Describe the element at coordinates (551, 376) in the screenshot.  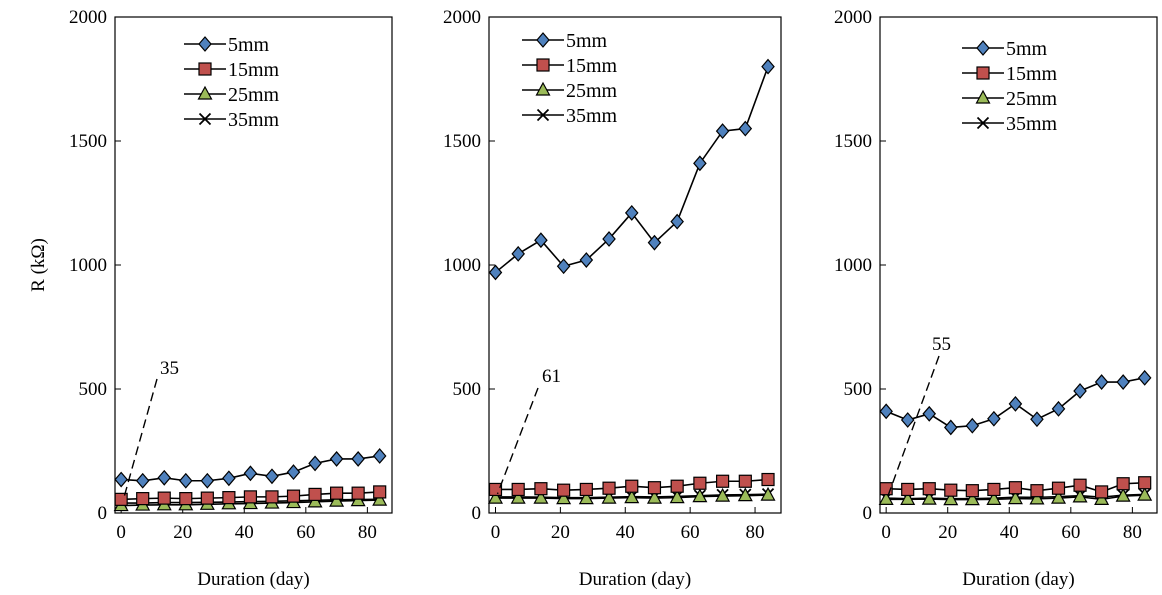
I see `annotation-label: 61` at that location.